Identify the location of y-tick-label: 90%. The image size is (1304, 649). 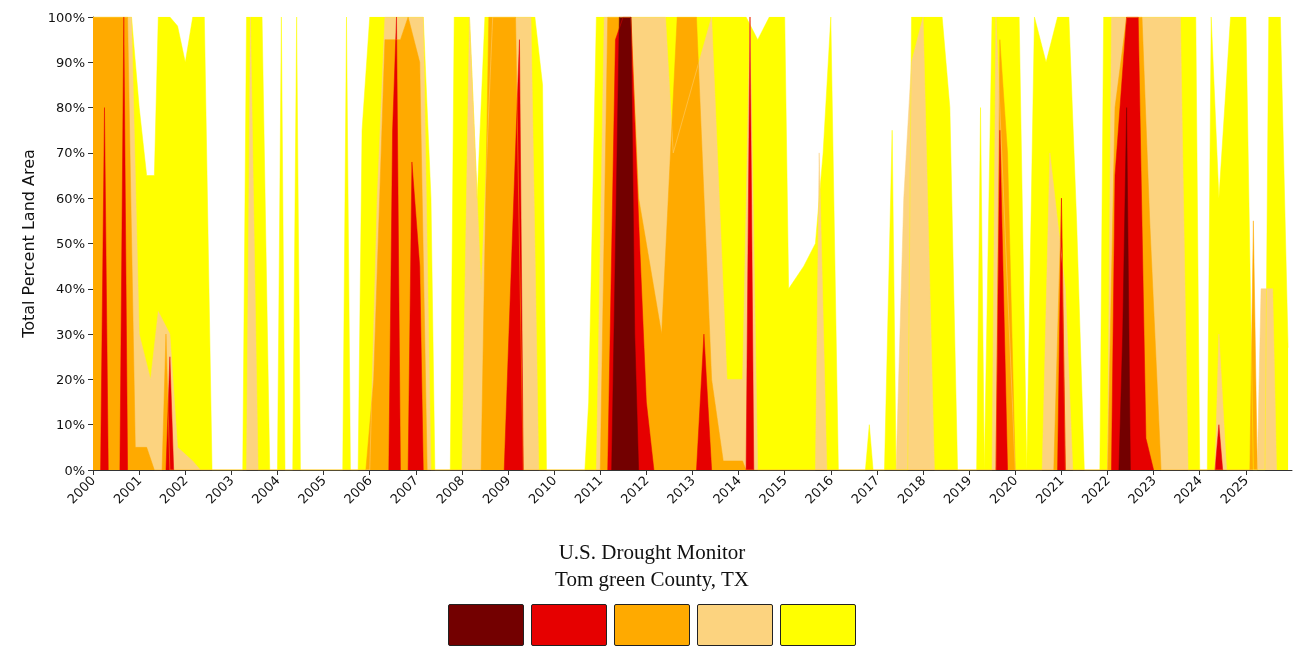
(70, 62).